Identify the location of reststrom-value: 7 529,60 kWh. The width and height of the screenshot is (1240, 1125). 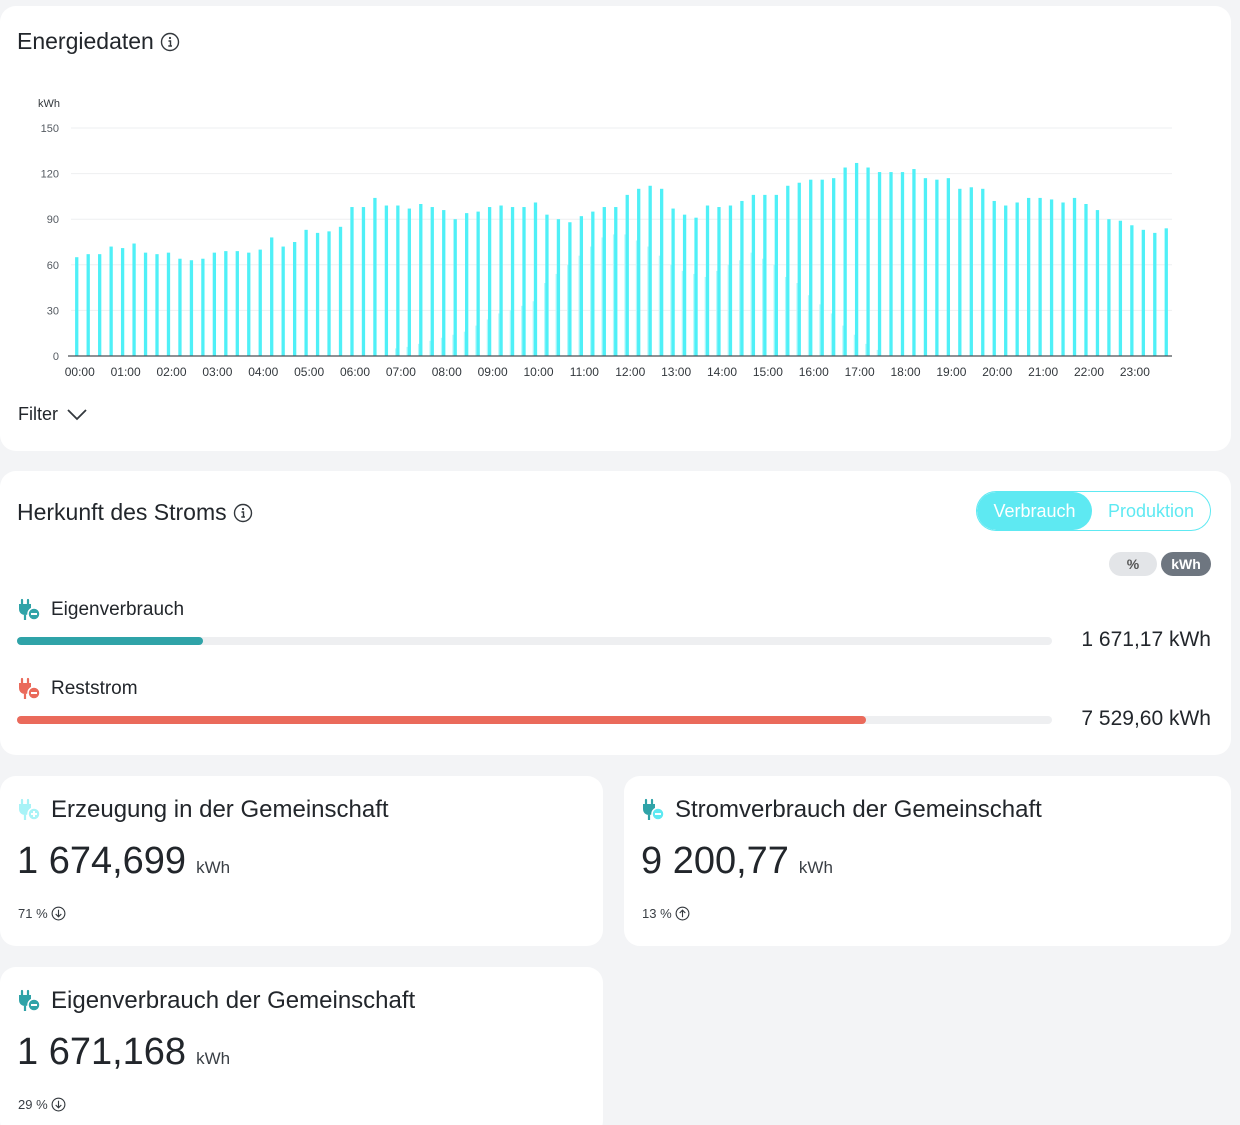
(1146, 718).